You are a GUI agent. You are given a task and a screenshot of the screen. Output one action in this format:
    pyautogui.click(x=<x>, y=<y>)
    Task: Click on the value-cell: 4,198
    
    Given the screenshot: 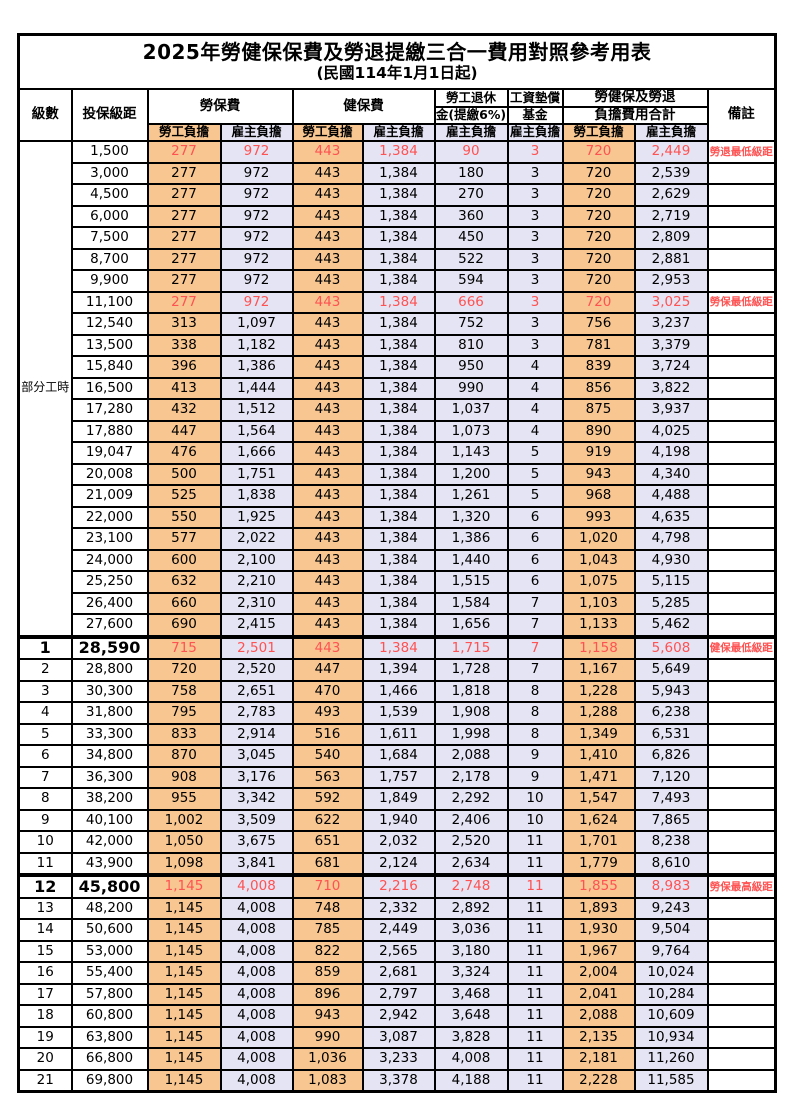 What is the action you would take?
    pyautogui.click(x=671, y=453)
    